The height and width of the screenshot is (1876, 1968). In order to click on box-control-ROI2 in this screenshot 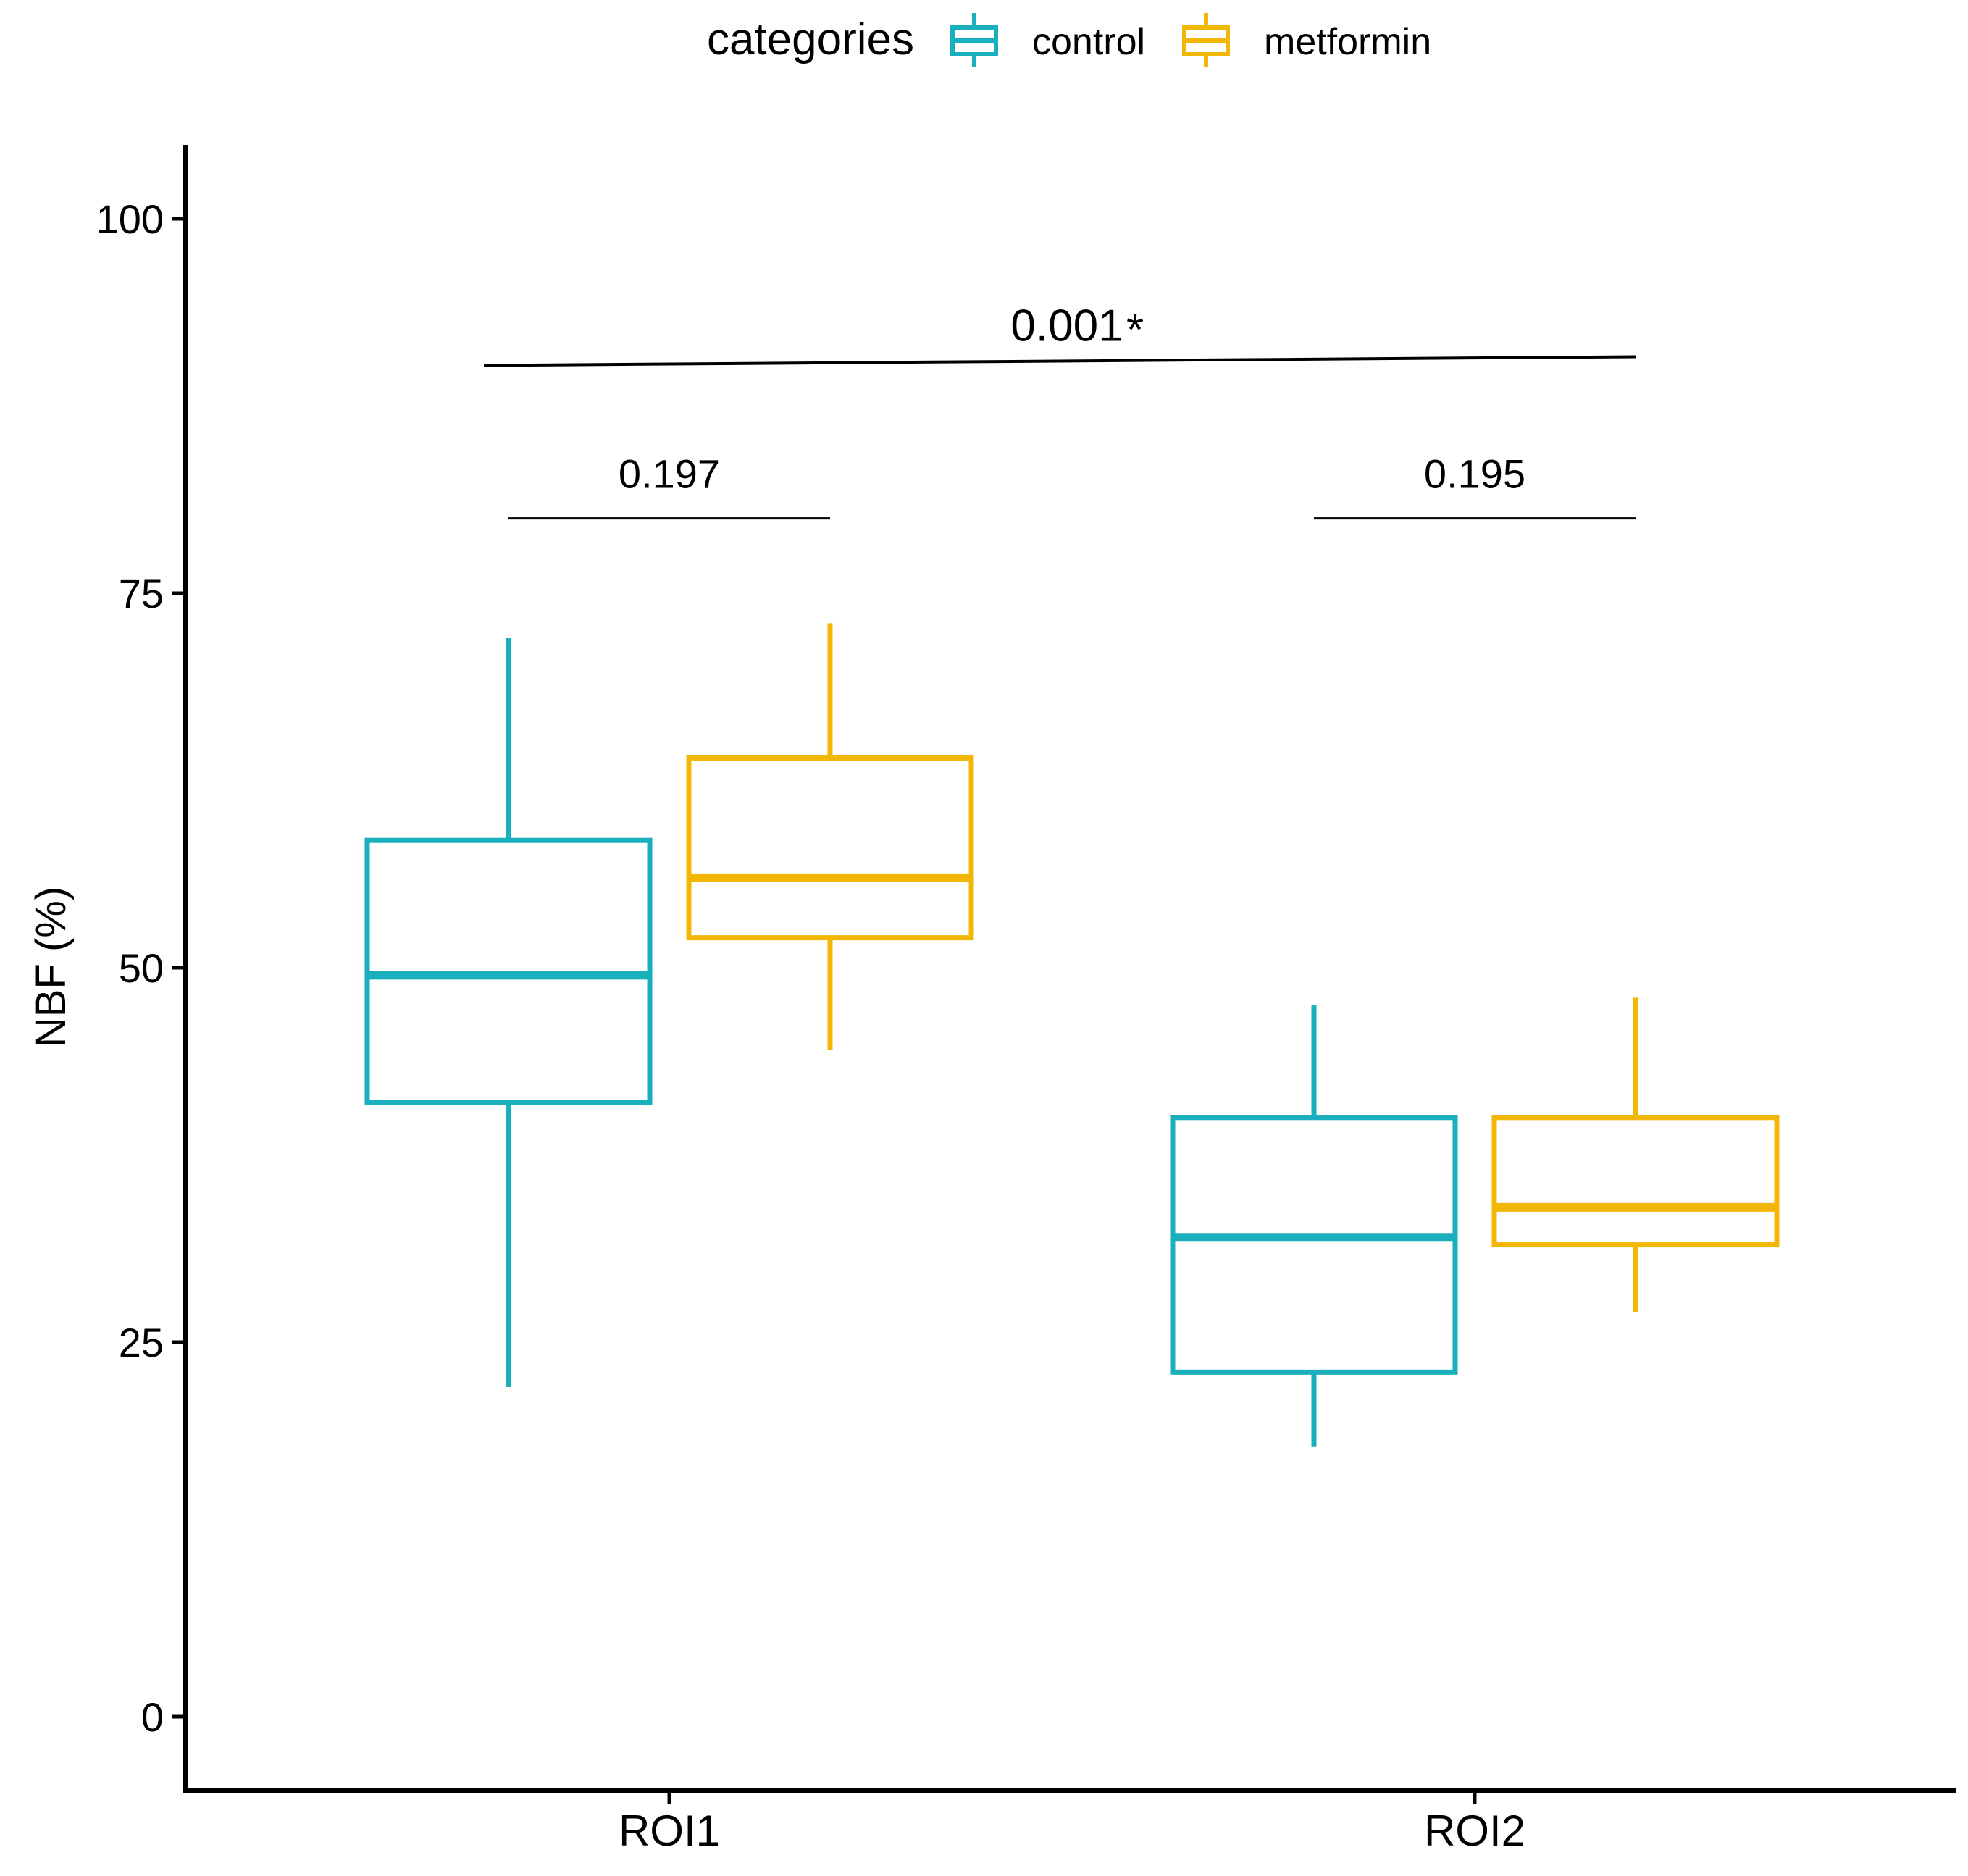, I will do `click(1314, 1226)`.